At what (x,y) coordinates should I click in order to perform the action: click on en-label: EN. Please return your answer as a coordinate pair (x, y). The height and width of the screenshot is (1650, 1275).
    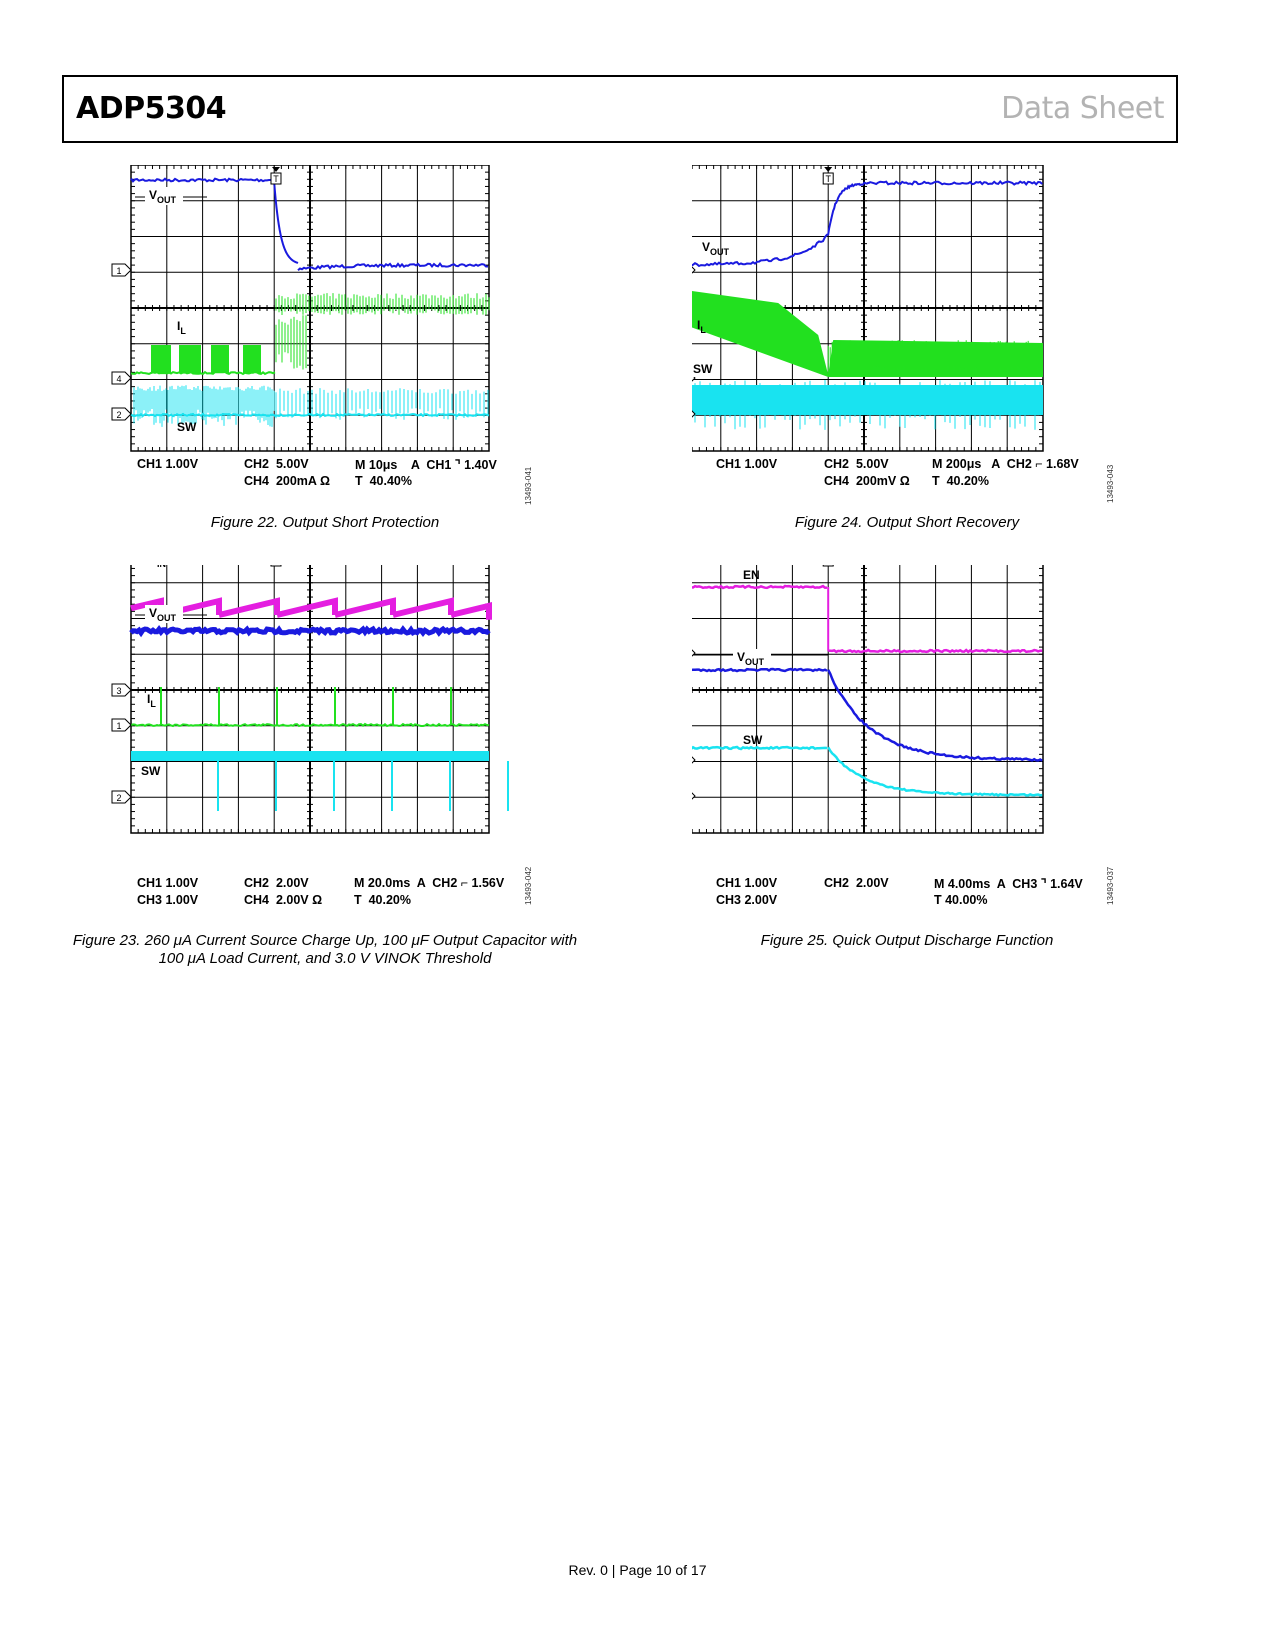
    Looking at the image, I should click on (751, 575).